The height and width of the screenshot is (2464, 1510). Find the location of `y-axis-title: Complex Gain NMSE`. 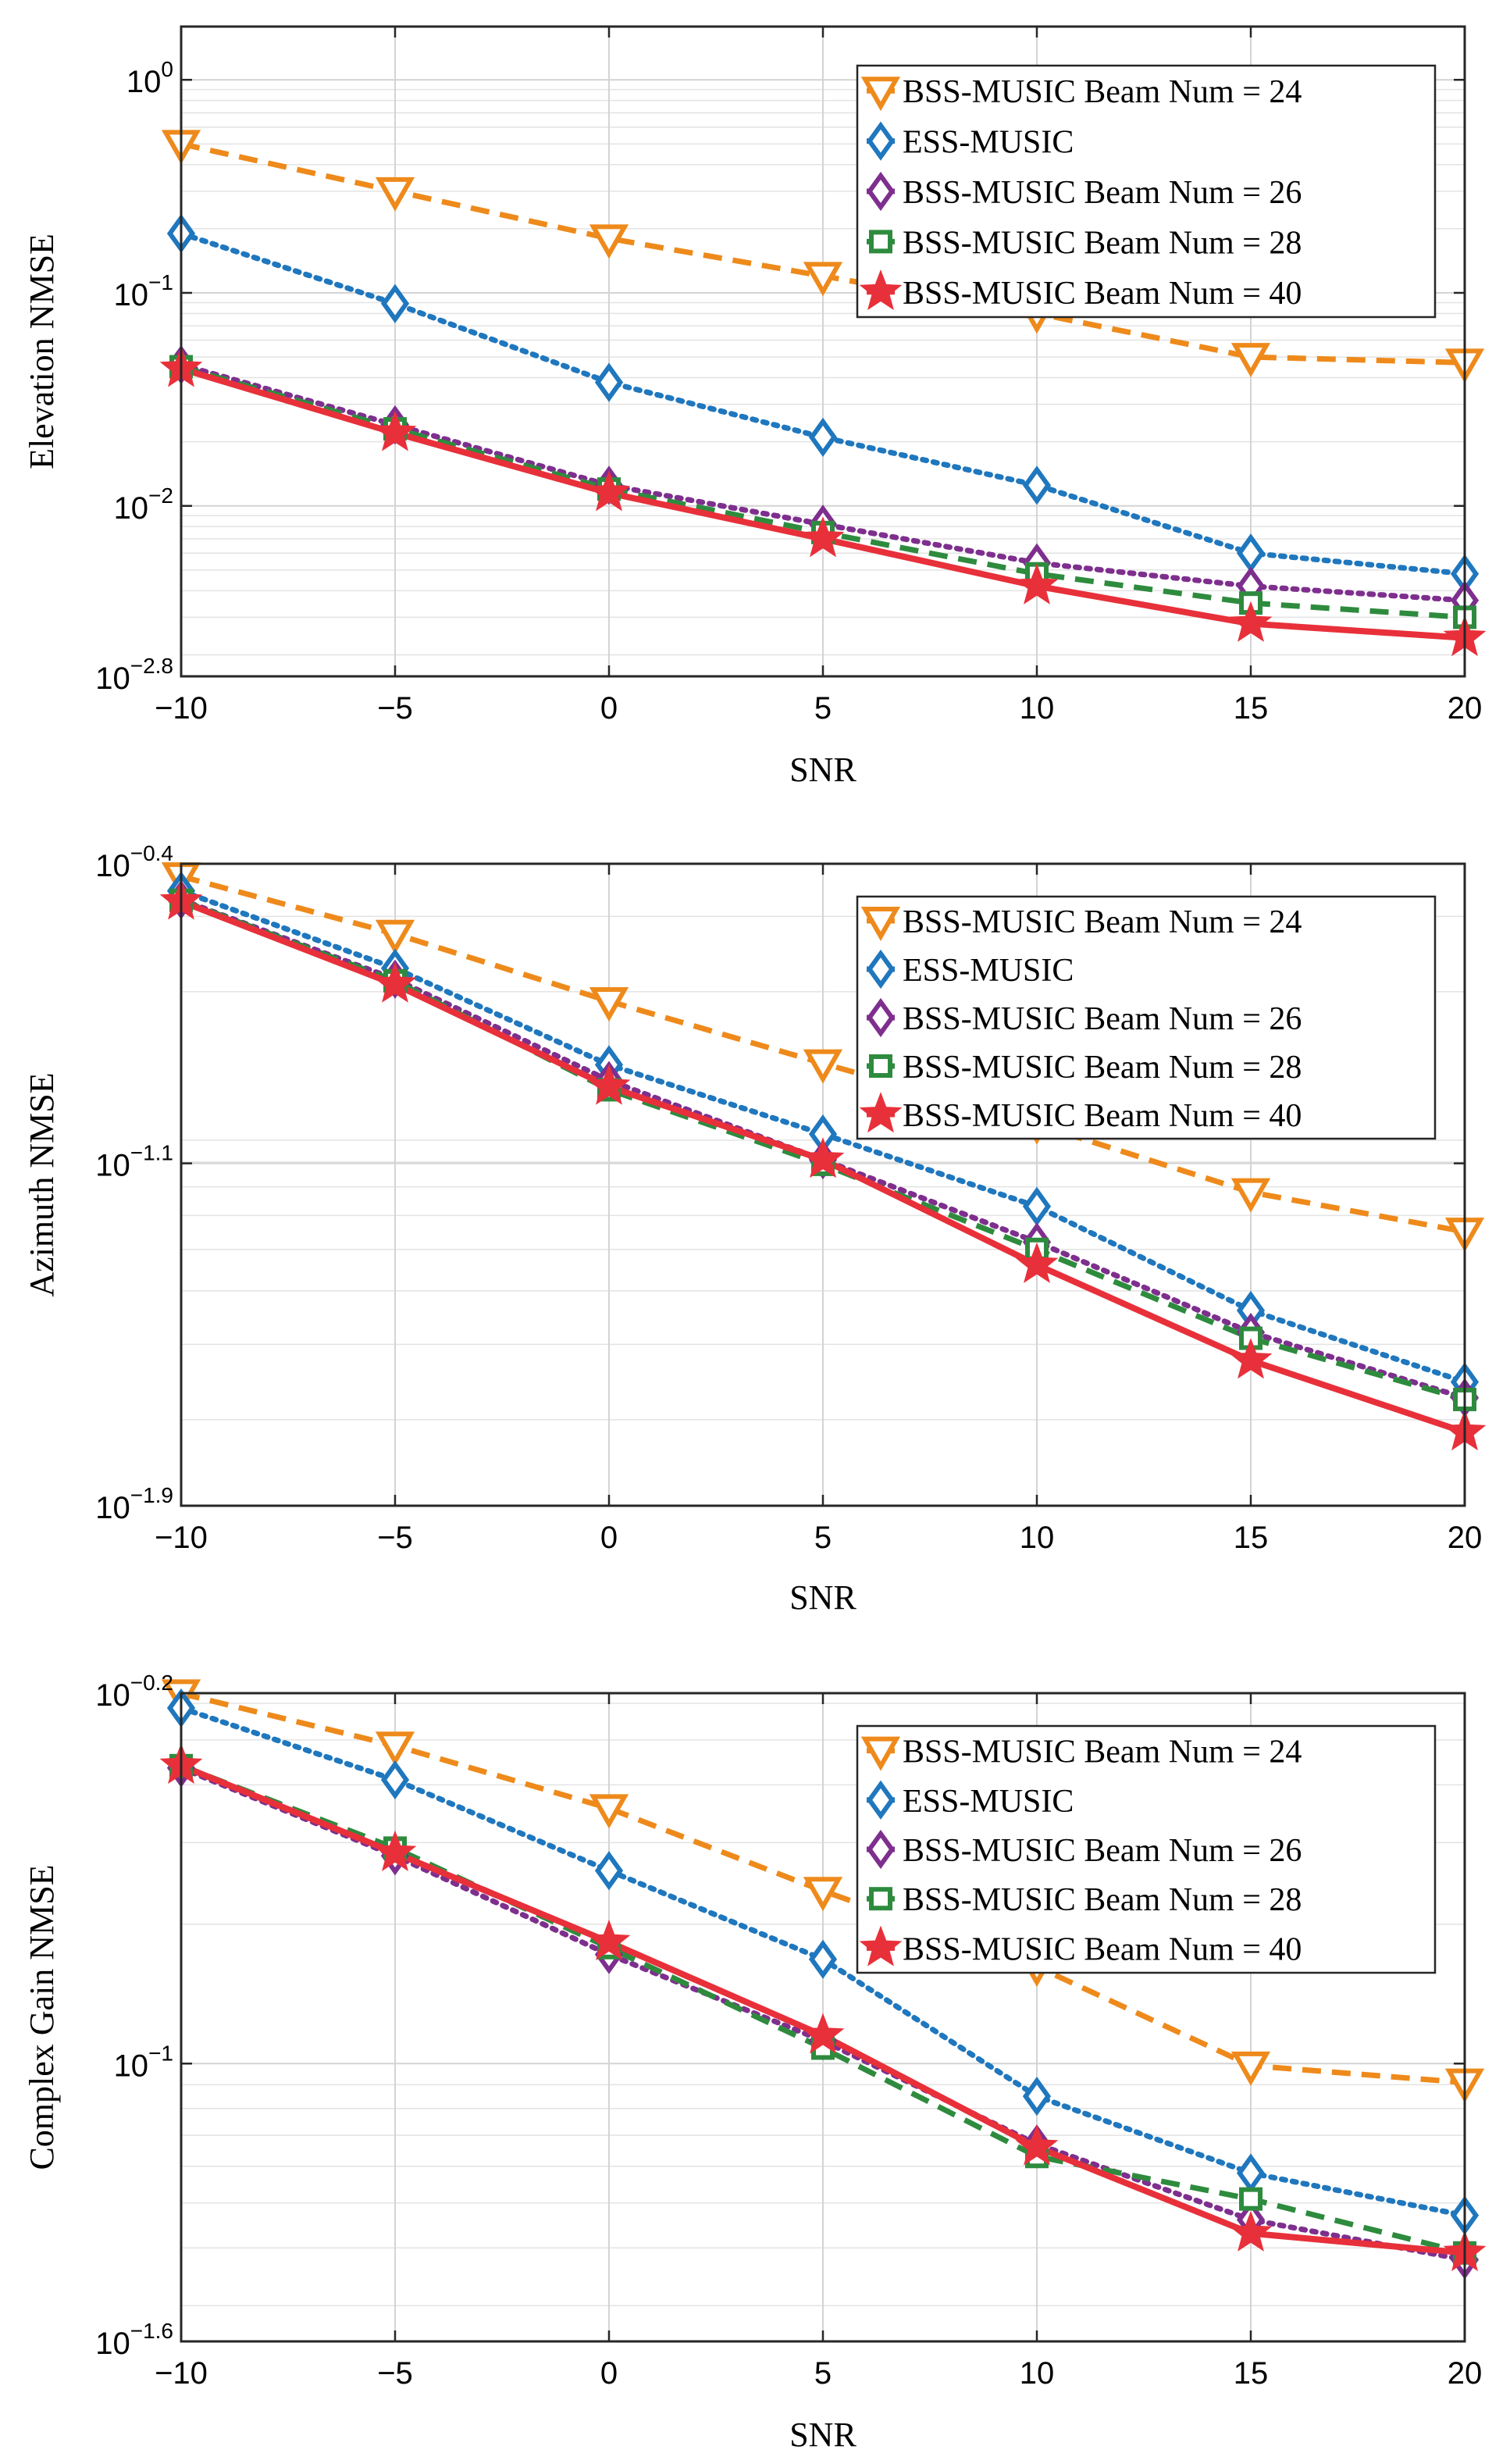

y-axis-title: Complex Gain NMSE is located at coordinates (42, 2017).